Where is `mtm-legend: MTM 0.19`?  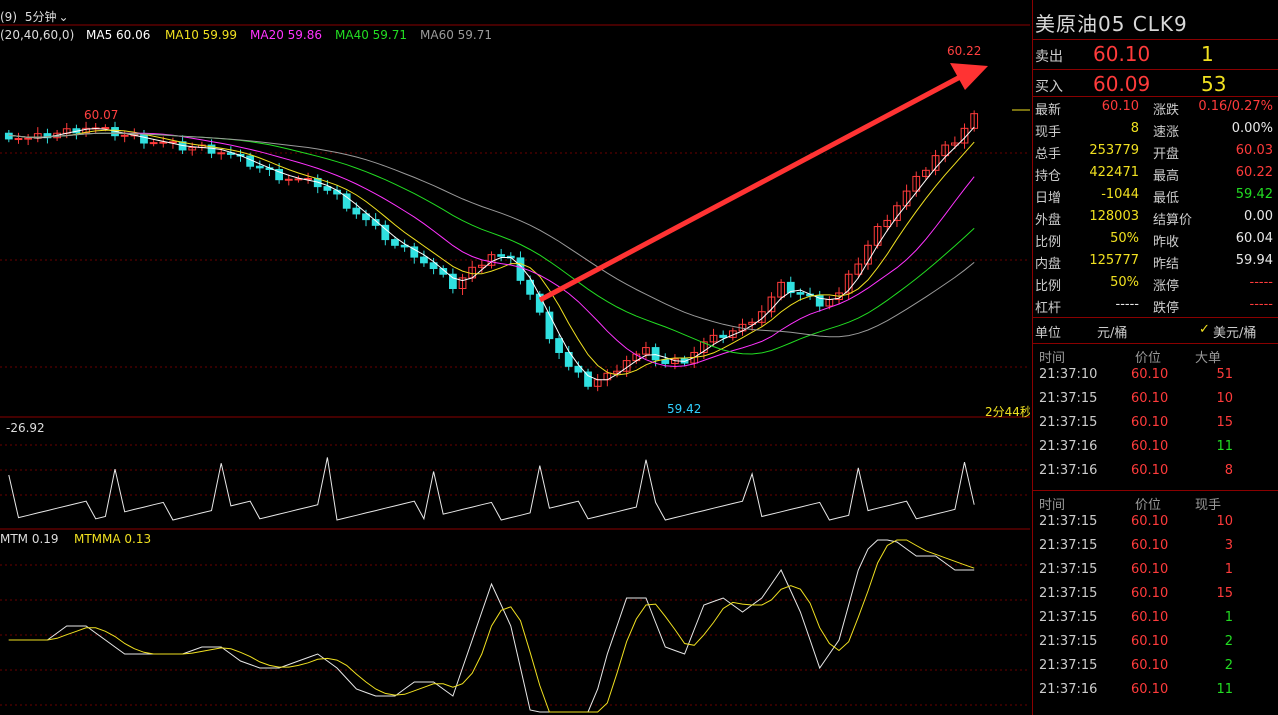 mtm-legend: MTM 0.19 is located at coordinates (29, 539).